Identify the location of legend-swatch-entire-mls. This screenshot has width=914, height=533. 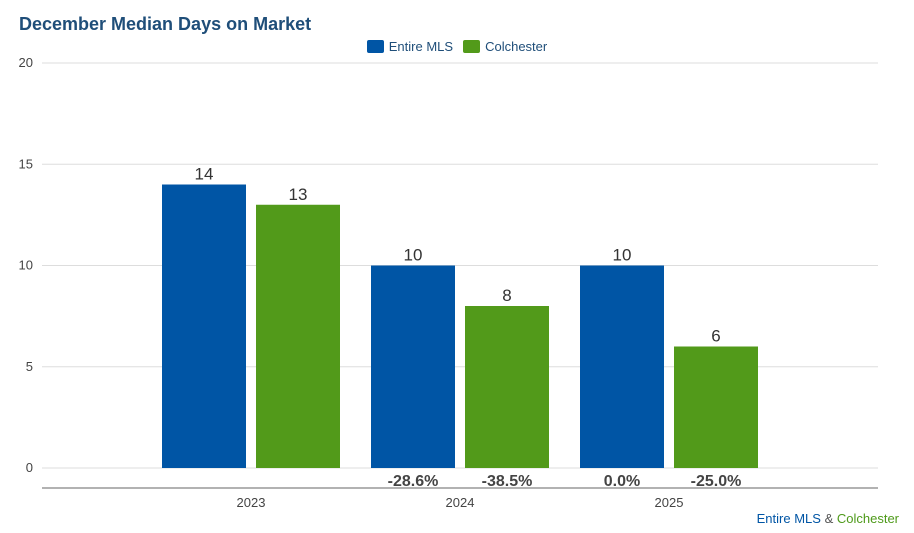
(375, 46).